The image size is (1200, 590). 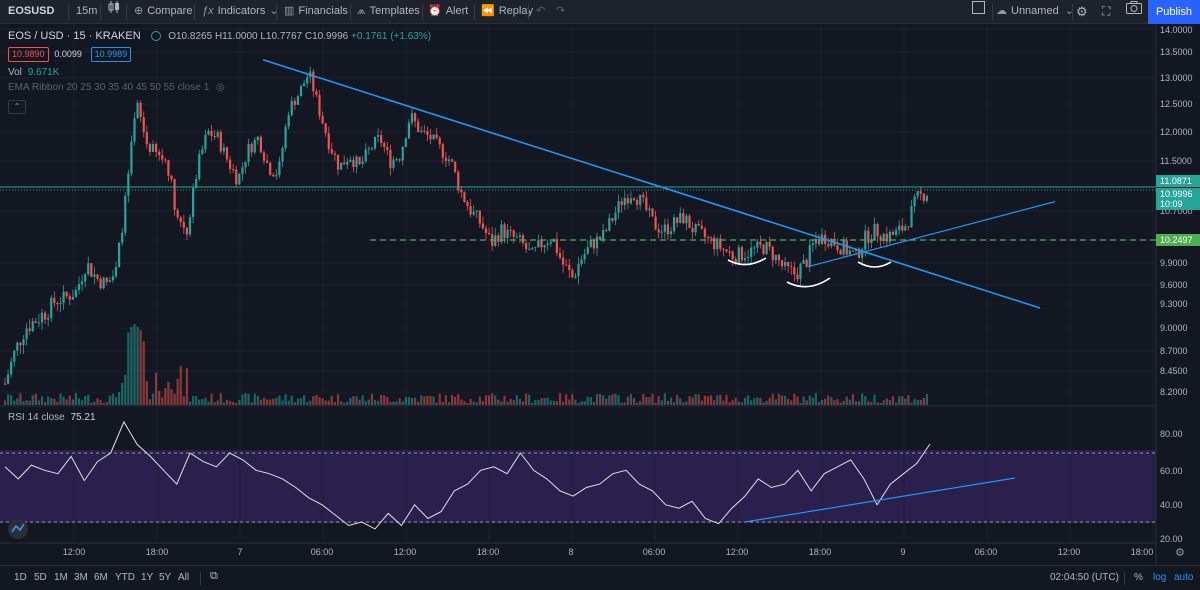 What do you see at coordinates (1138, 577) in the screenshot?
I see `percent-toggle: %` at bounding box center [1138, 577].